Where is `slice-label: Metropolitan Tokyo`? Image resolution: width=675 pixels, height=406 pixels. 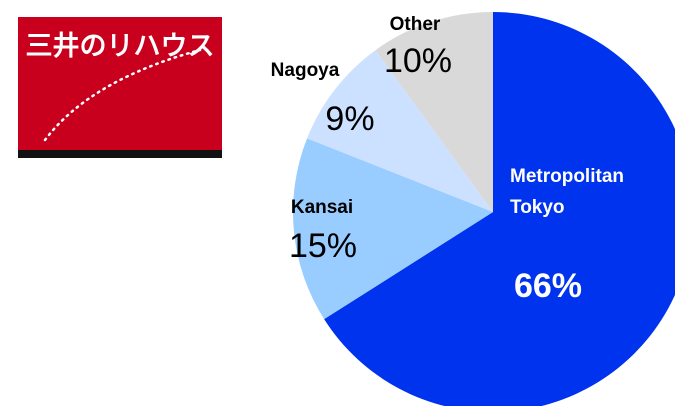 slice-label: Metropolitan Tokyo is located at coordinates (567, 192).